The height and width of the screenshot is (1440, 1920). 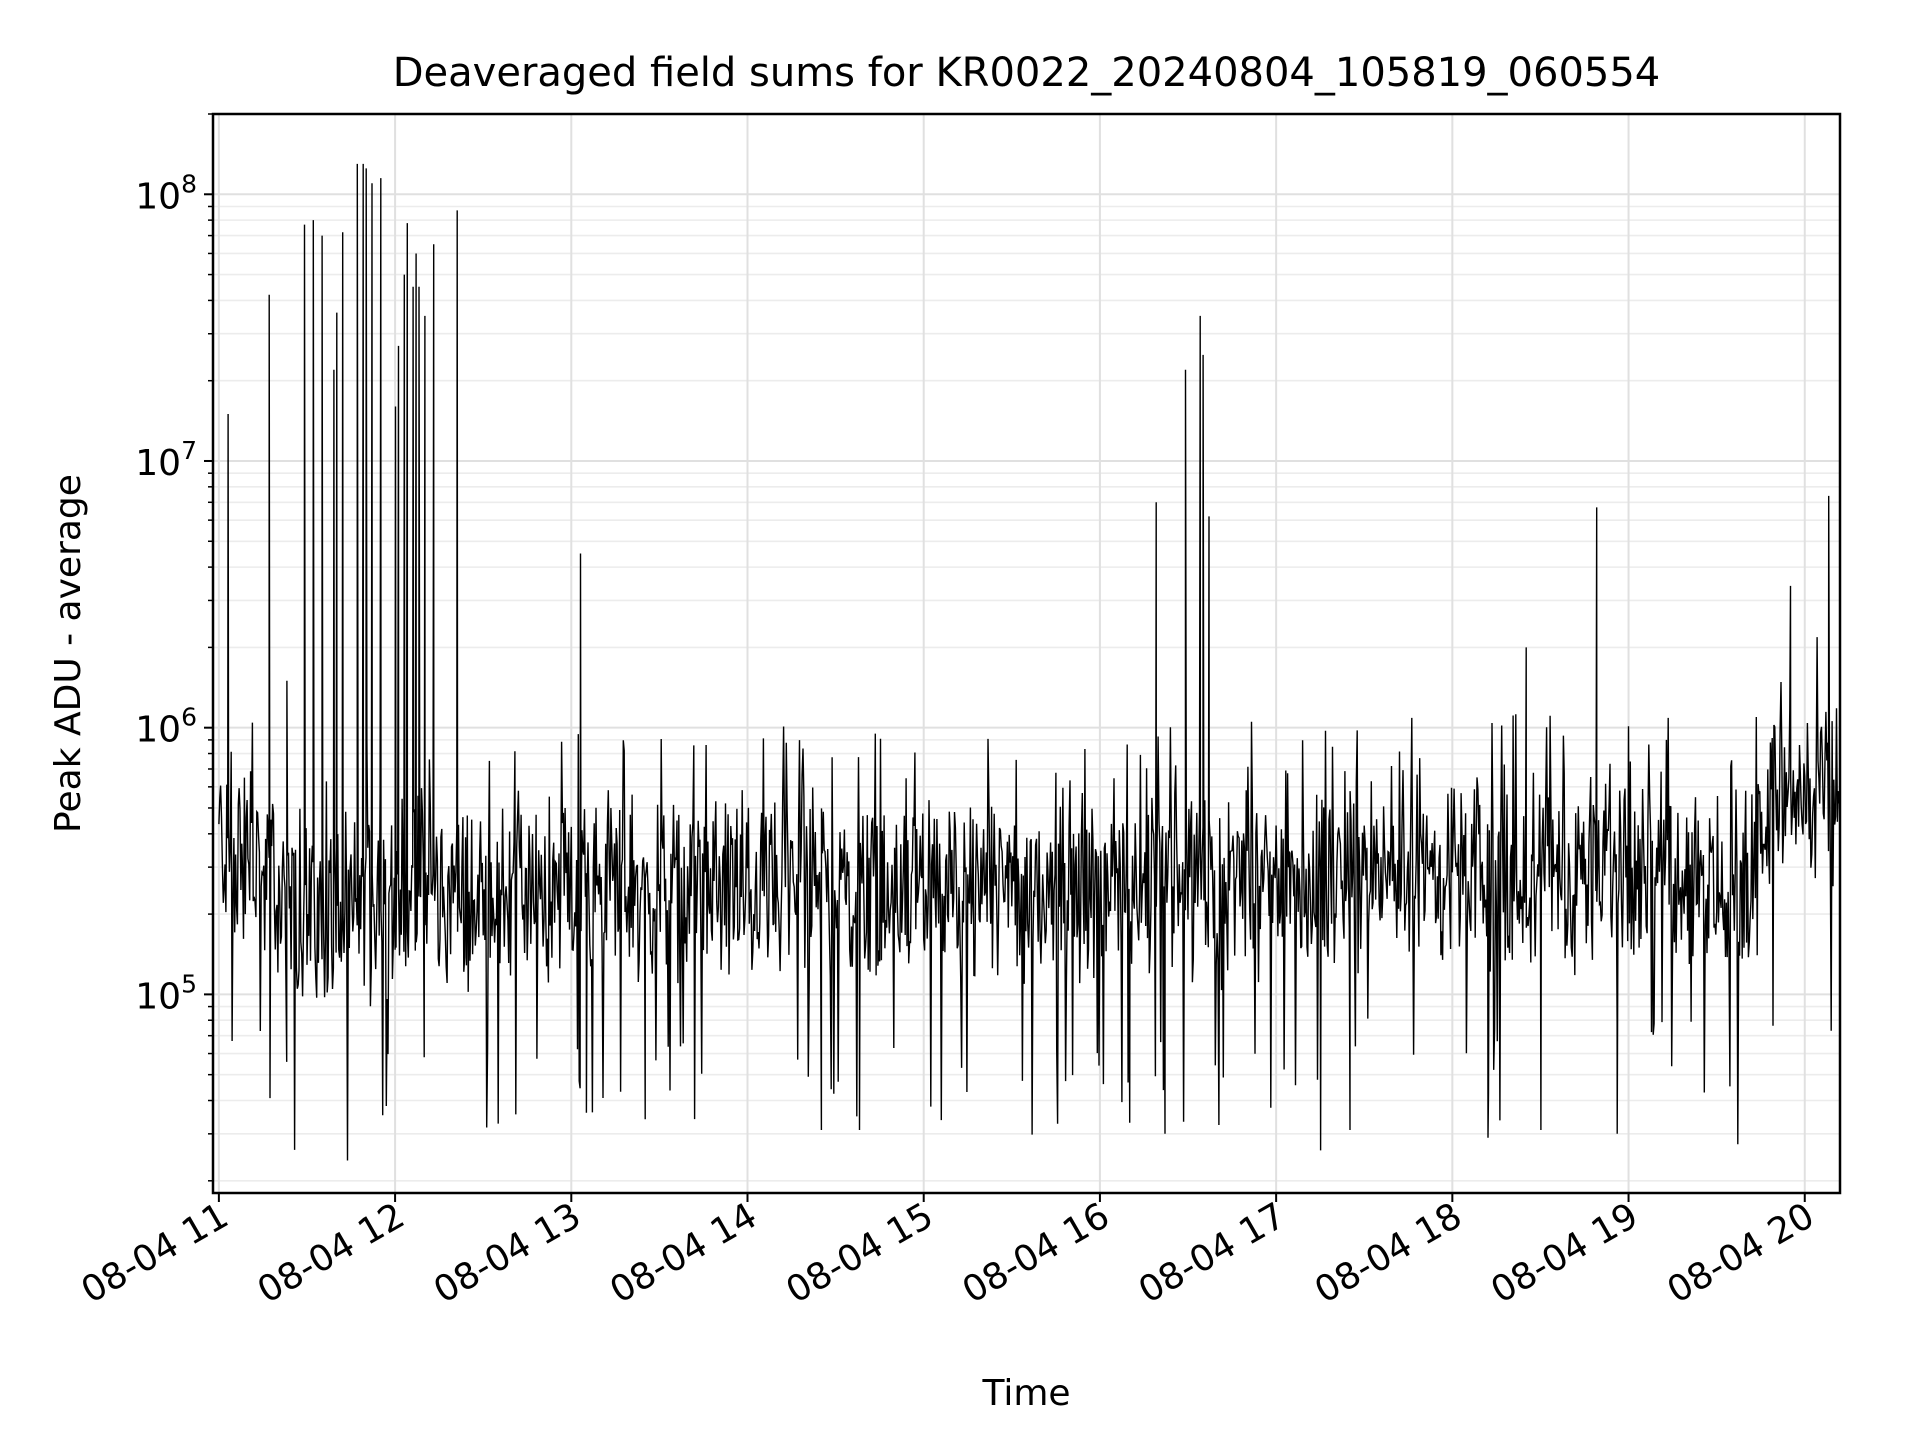 I want to click on y-tick-label: 10⁷, so click(x=166, y=460).